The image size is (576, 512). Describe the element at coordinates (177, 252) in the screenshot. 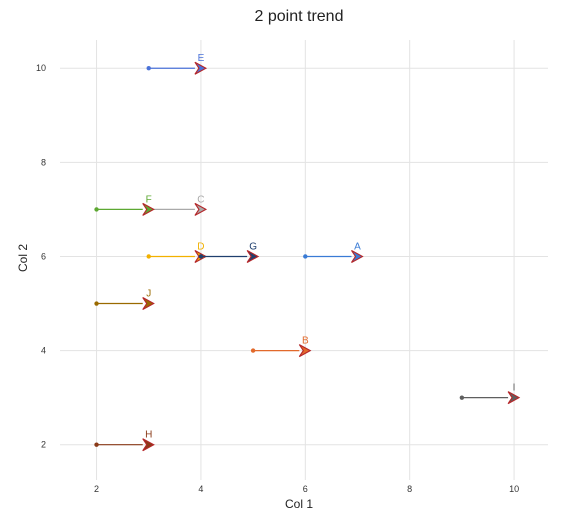

I see `series-D: D` at that location.